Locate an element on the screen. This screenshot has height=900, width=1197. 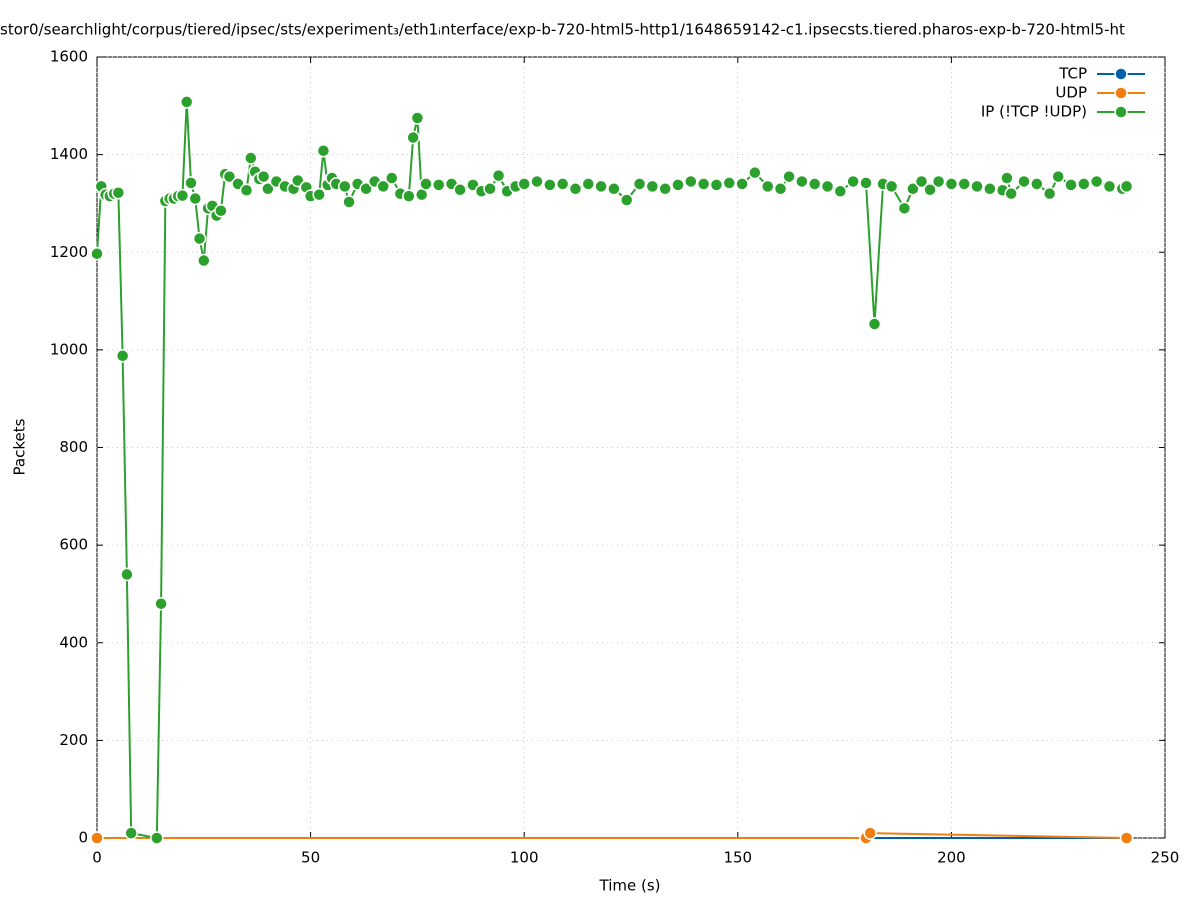
x-tick-label: 0 is located at coordinates (97, 858).